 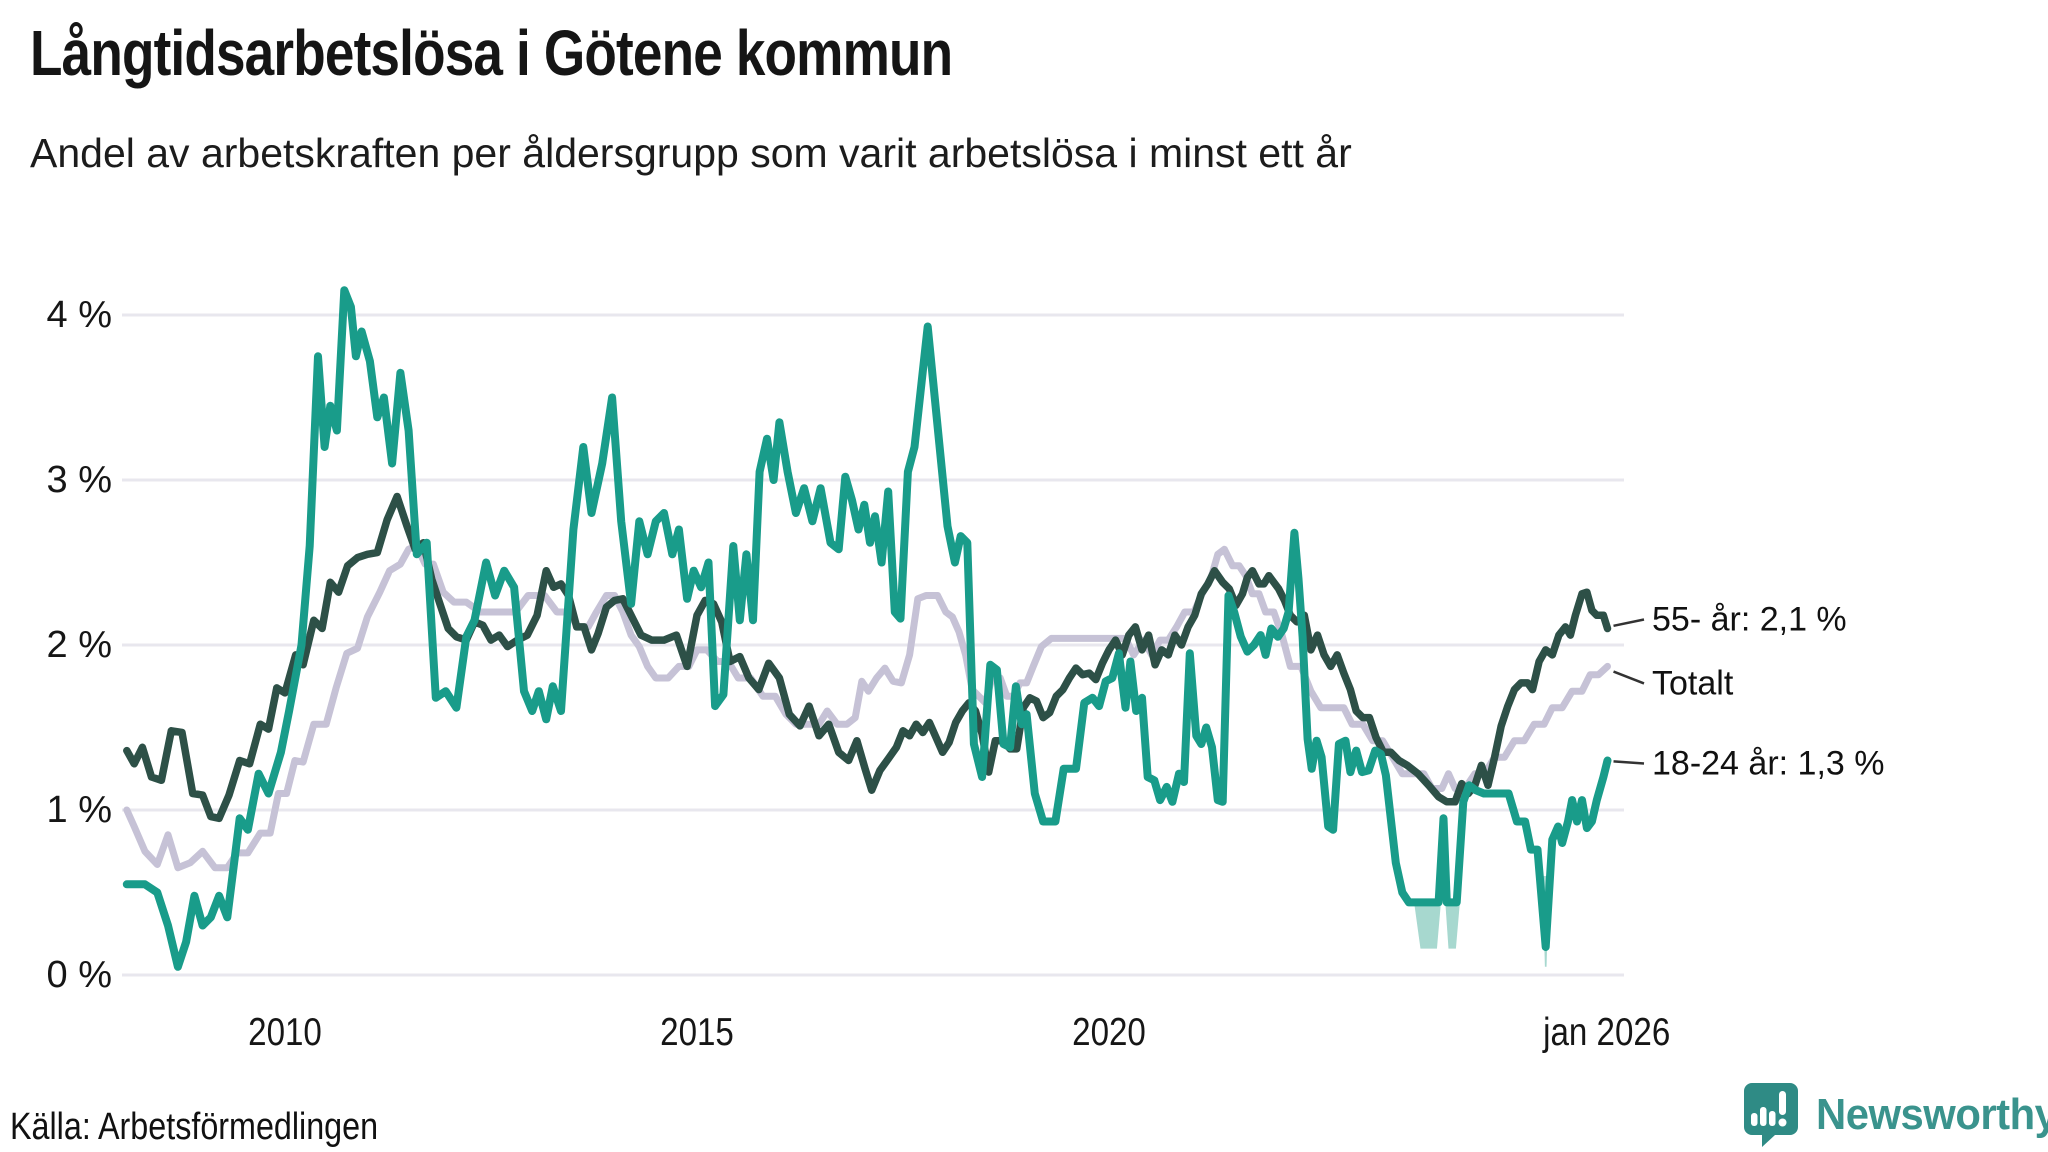 I want to click on speech-bubble-bar-chart-icon, so click(x=1771, y=1115).